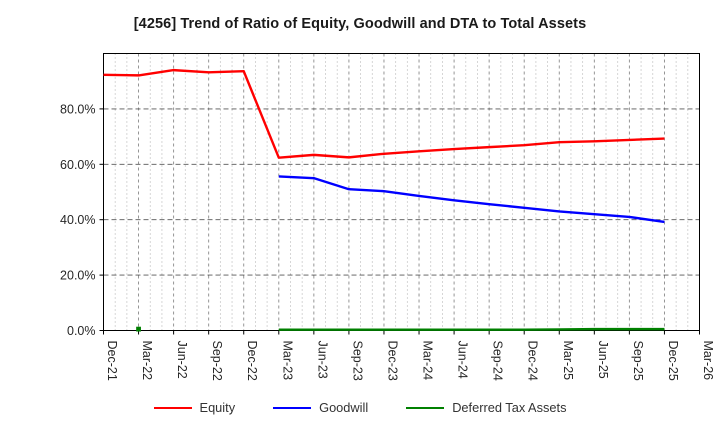 The image size is (720, 440). I want to click on svg-text: Dec-25, so click(673, 361).